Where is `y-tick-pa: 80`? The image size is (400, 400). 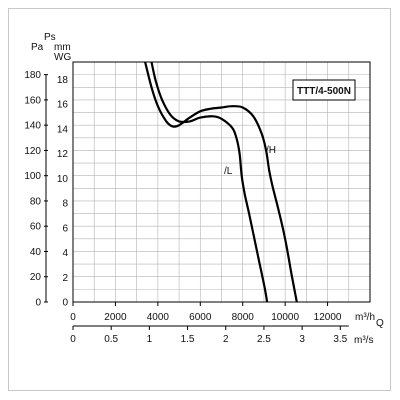 y-tick-pa: 80 is located at coordinates (36, 201).